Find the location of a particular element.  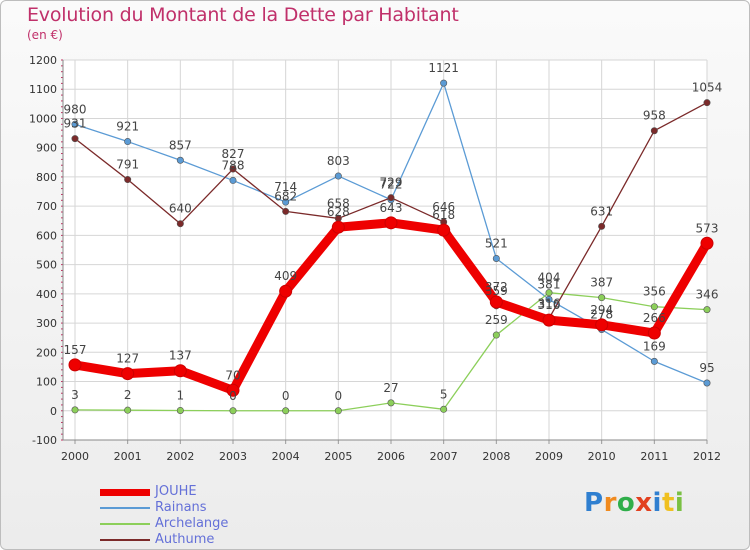

y-tick-label: 500 is located at coordinates (46, 265).